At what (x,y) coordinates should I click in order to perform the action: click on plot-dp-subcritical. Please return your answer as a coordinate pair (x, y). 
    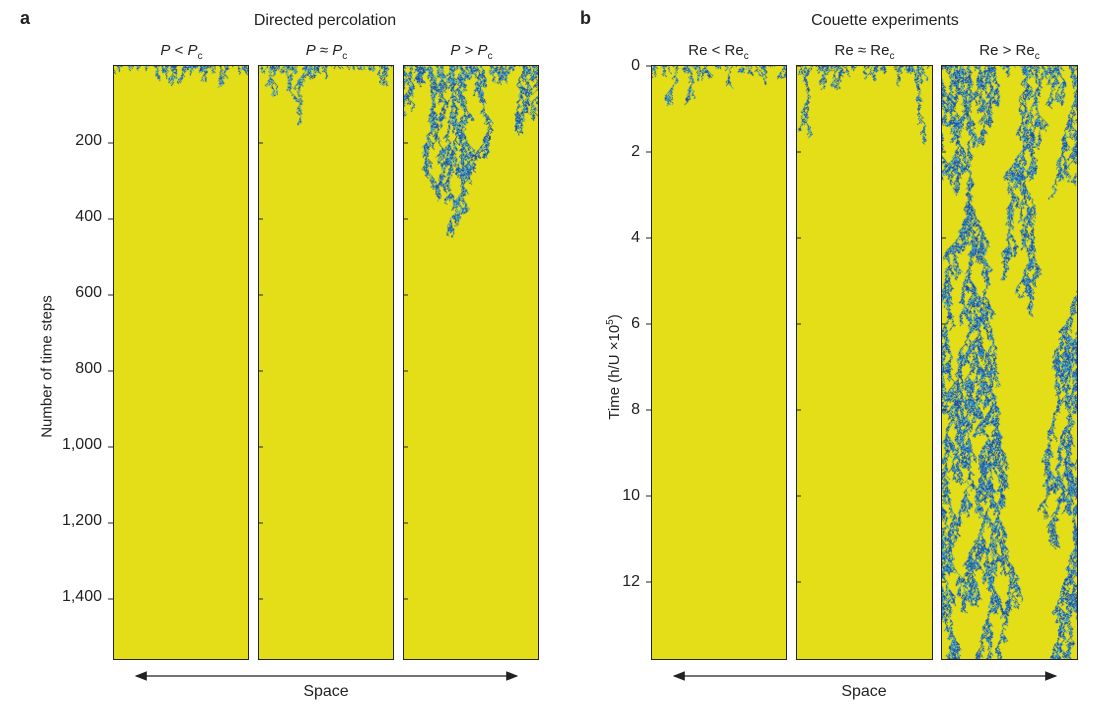
    Looking at the image, I should click on (181, 362).